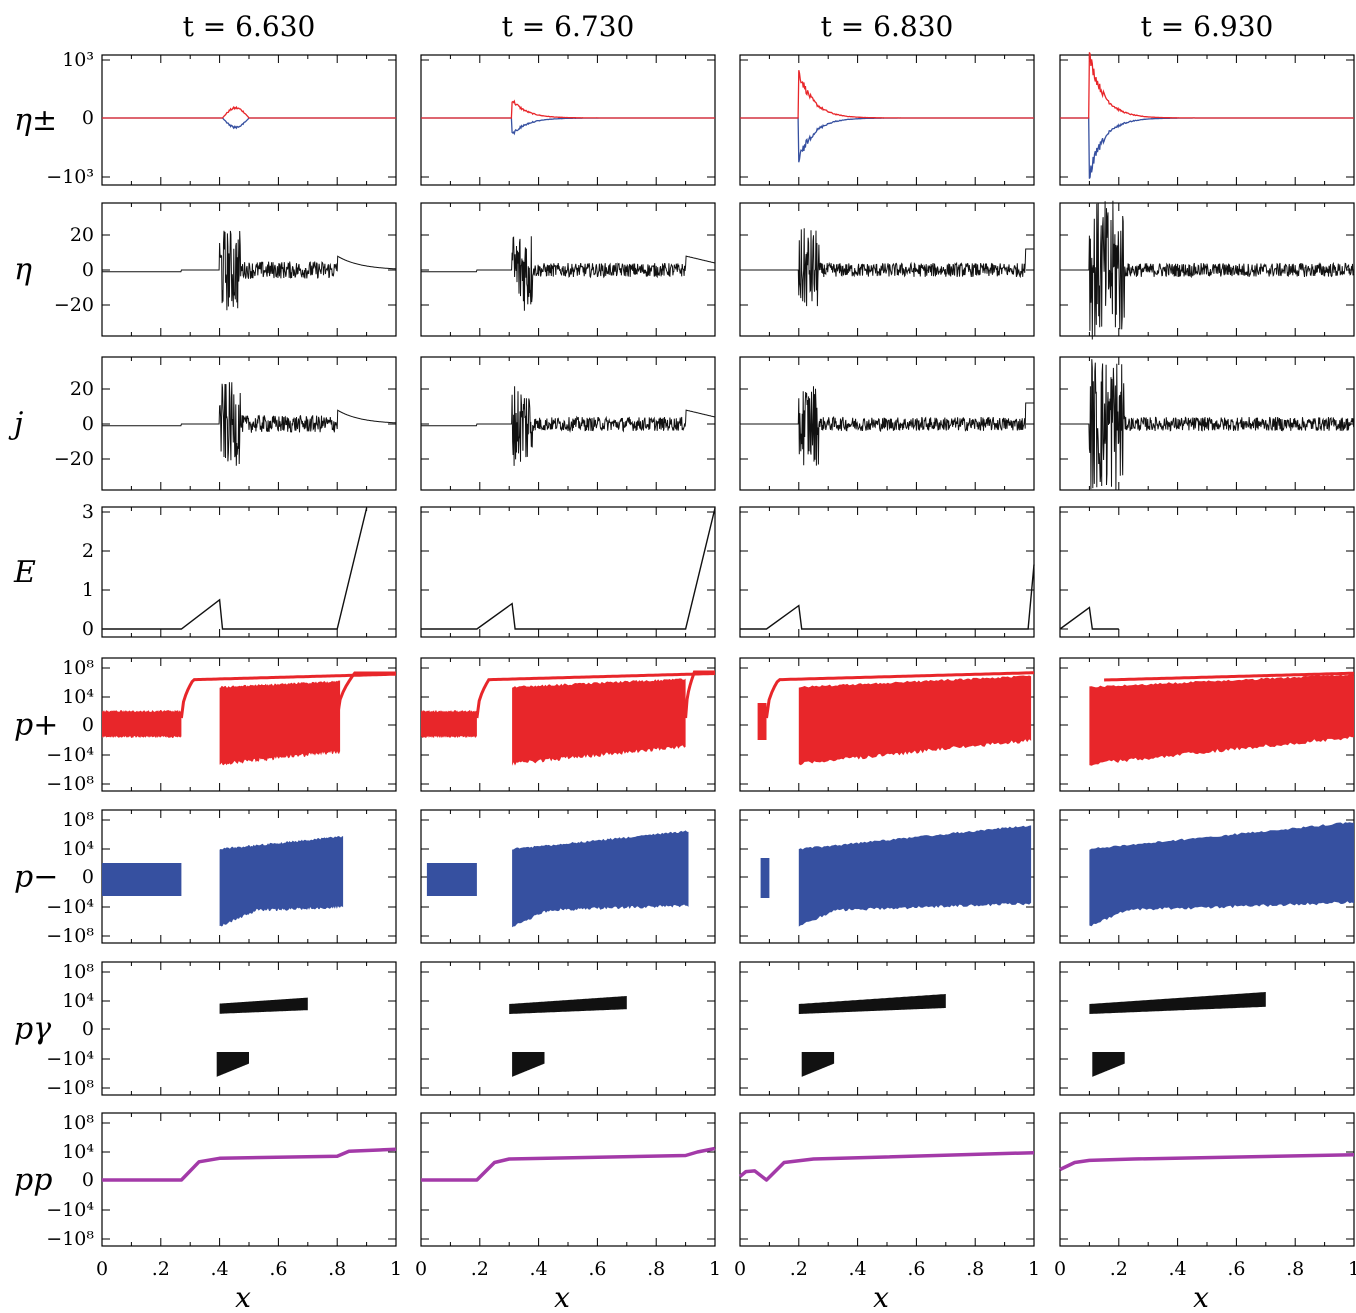 Image resolution: width=1356 pixels, height=1313 pixels. I want to click on y-tick-label: 20, so click(82, 389).